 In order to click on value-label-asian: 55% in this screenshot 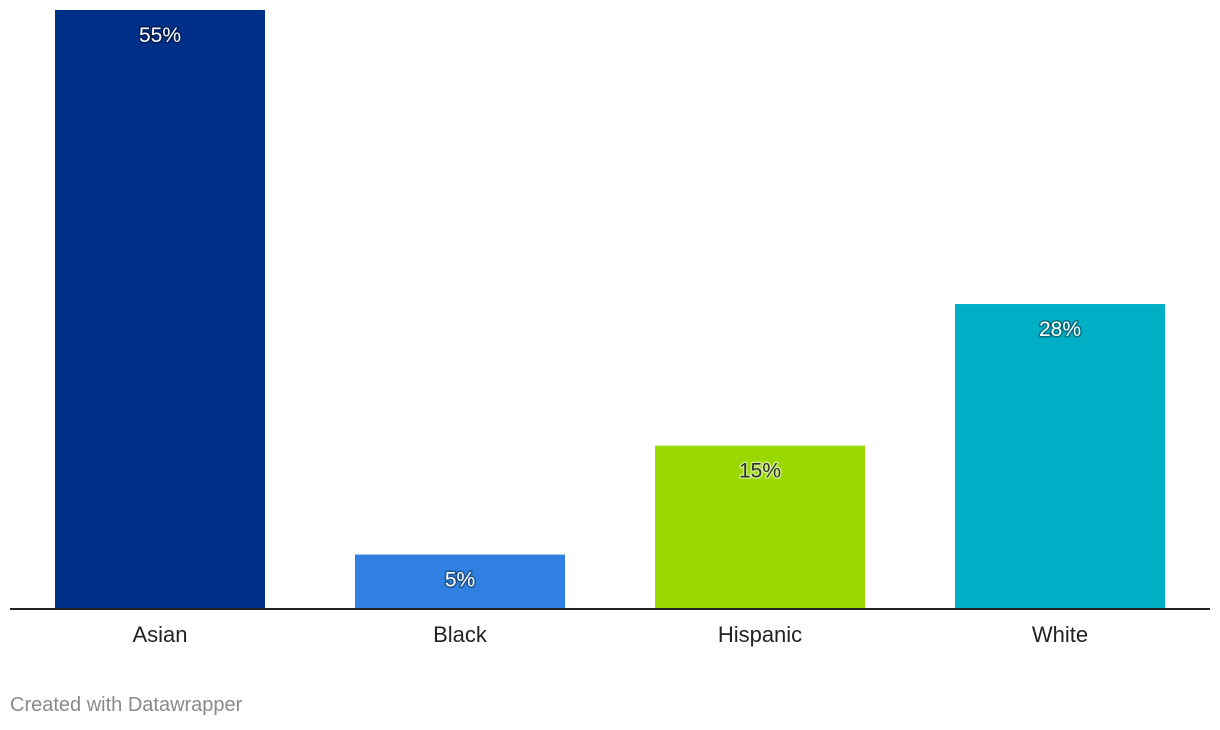, I will do `click(160, 35)`.